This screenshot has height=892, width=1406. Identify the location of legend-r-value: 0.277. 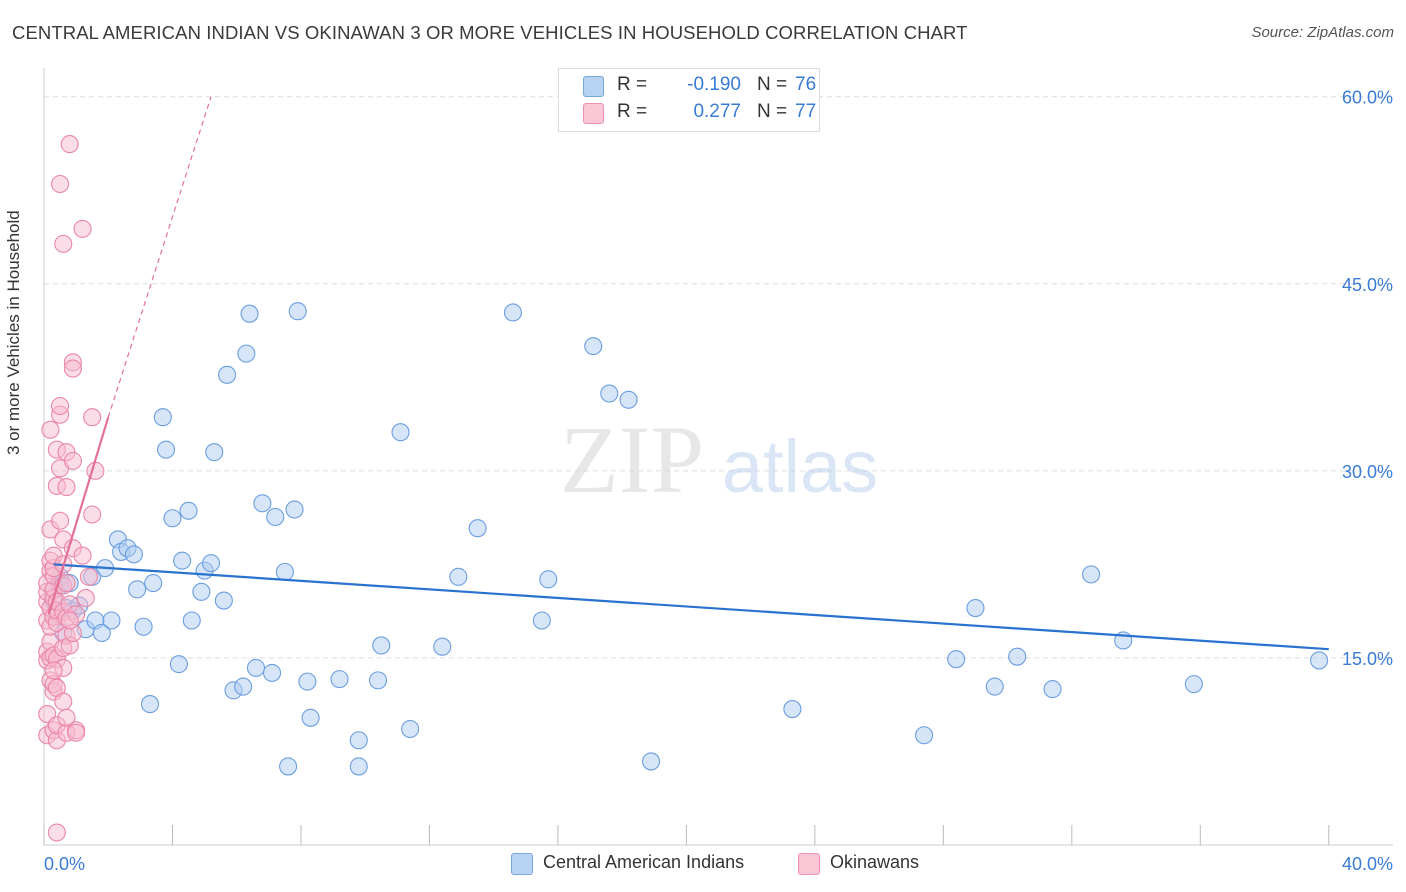
(717, 111).